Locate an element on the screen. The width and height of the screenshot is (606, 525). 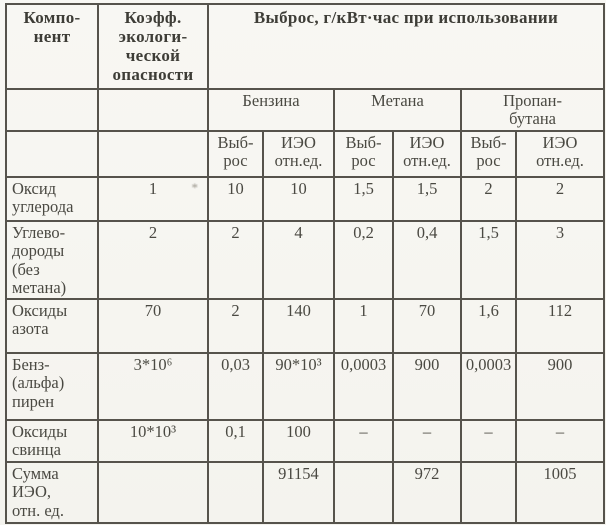
emission-title-header: Выброс, г/кВт·час при использовании is located at coordinates (406, 46).